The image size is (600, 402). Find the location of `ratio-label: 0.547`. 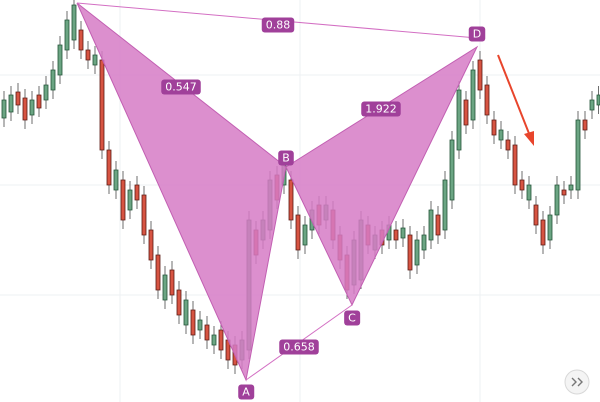

ratio-label: 0.547 is located at coordinates (181, 87).